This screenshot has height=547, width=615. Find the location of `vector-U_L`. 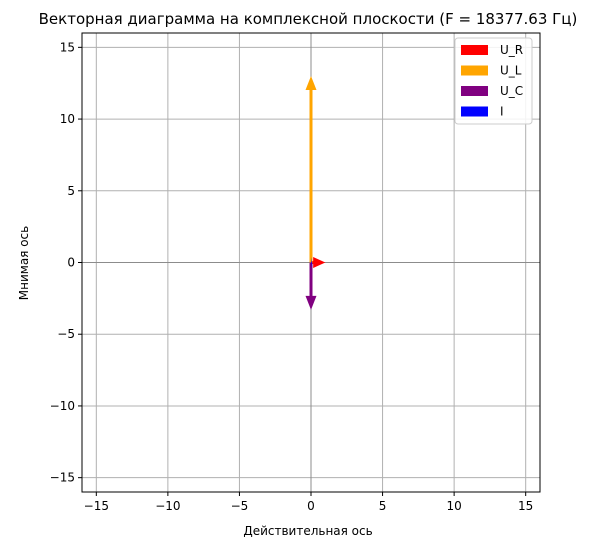

vector-U_L is located at coordinates (311, 169).